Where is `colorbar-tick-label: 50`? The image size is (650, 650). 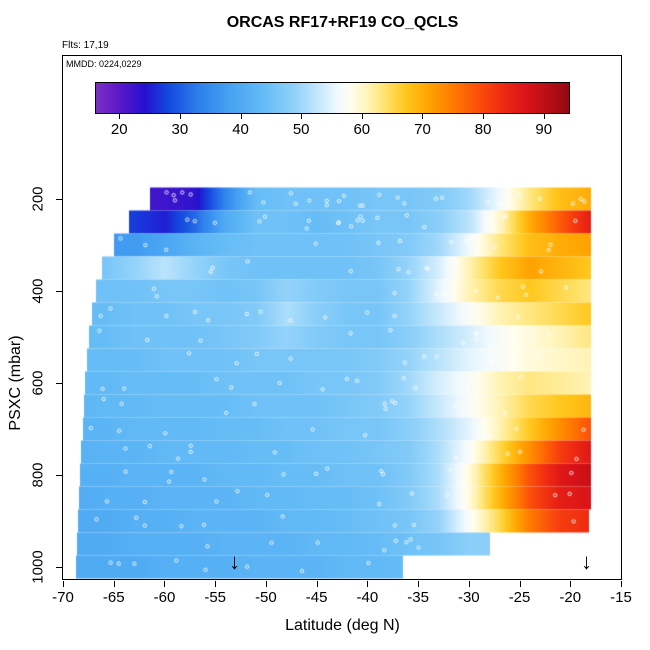
colorbar-tick-label: 50 is located at coordinates (301, 129).